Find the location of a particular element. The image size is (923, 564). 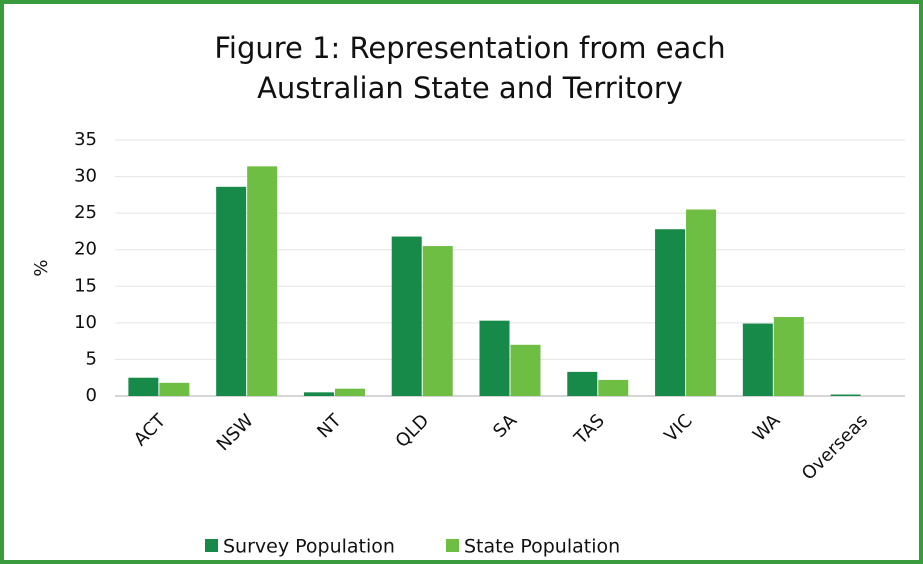

y-tick-label: 15 is located at coordinates (85, 285).